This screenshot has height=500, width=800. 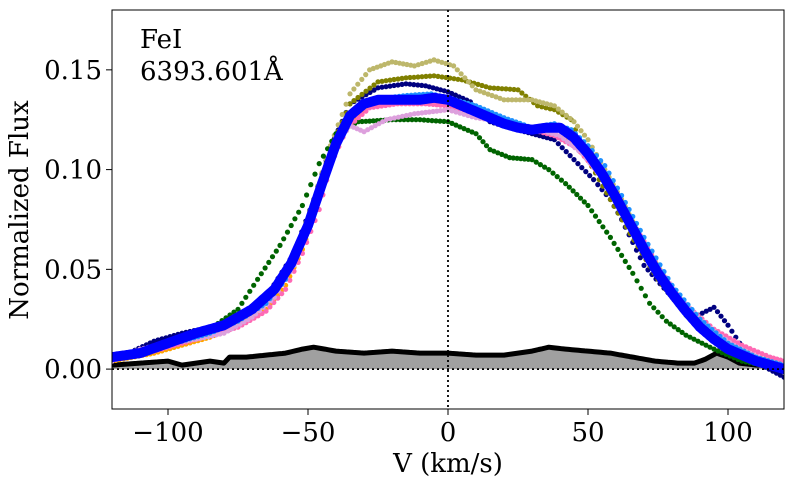 I want to click on series-black-noise-area, so click(x=448, y=358).